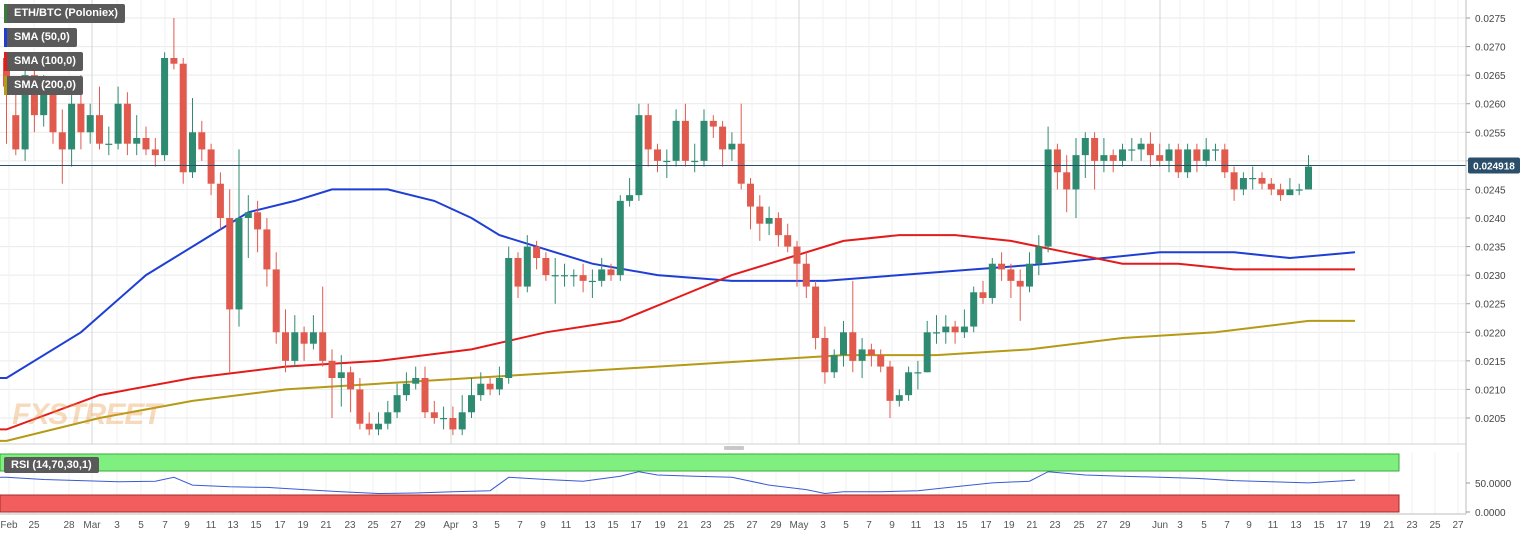  Describe the element at coordinates (1125, 525) in the screenshot. I see `x-tick-label: 29` at that location.